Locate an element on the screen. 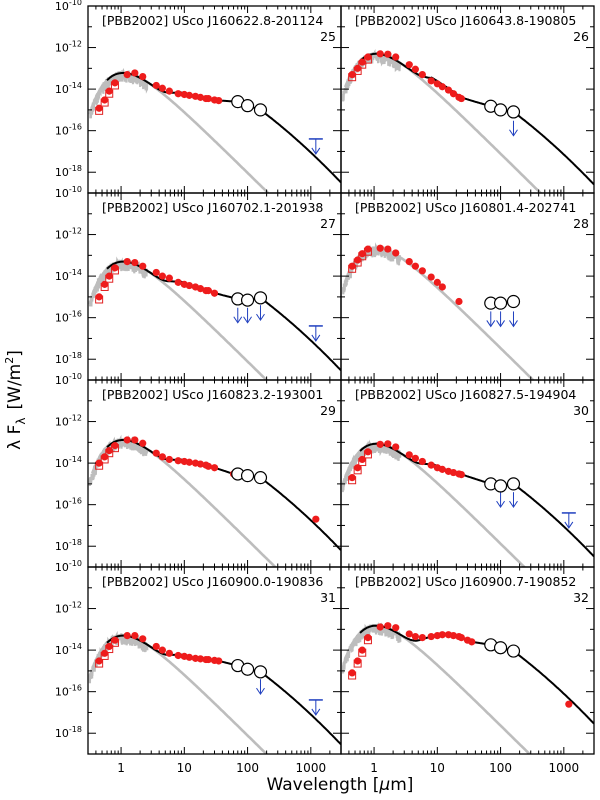 The height and width of the screenshot is (800, 600). y-label-sub: λ is located at coordinates (21, 421).